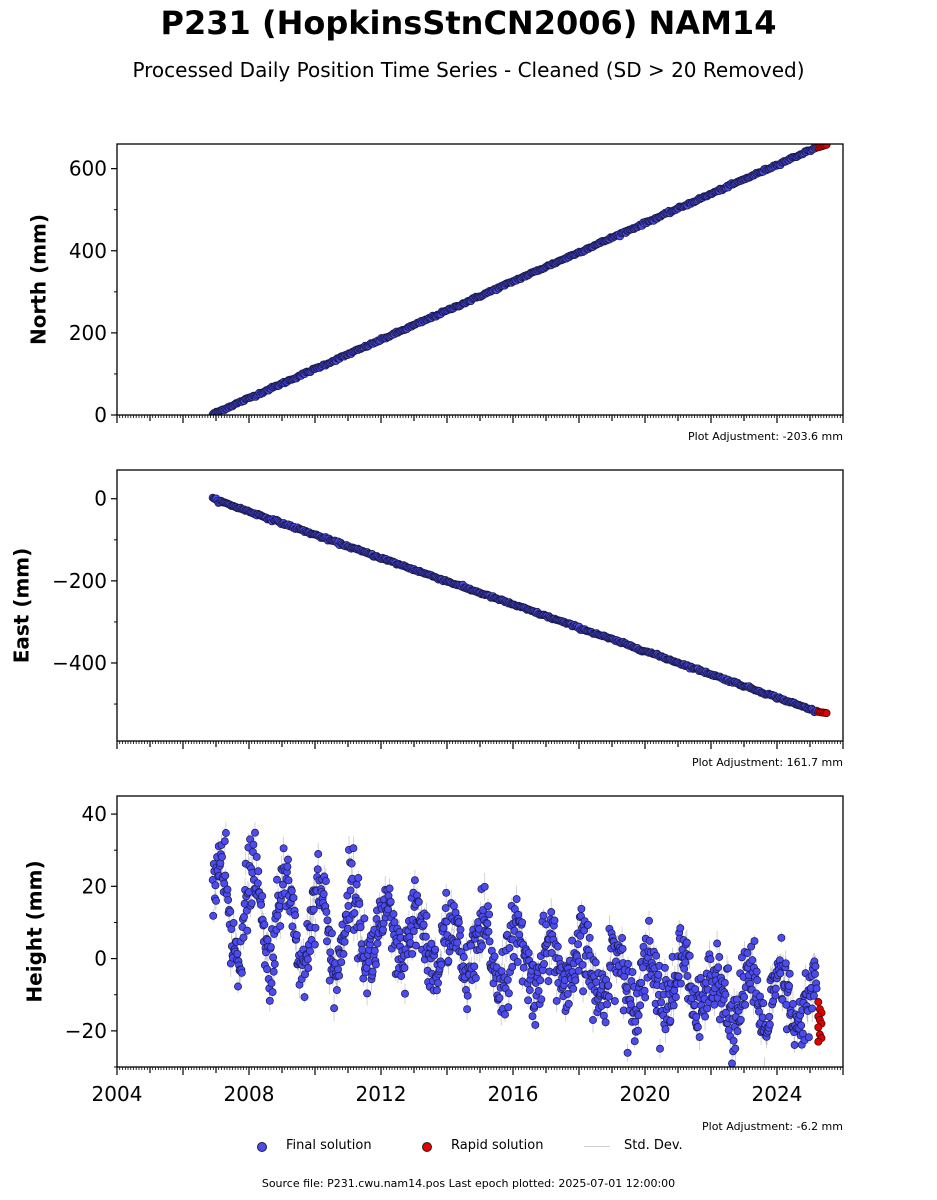 The image size is (937, 1200). Describe the element at coordinates (39, 279) in the screenshot. I see `y-axis-label: North (mm)` at that location.